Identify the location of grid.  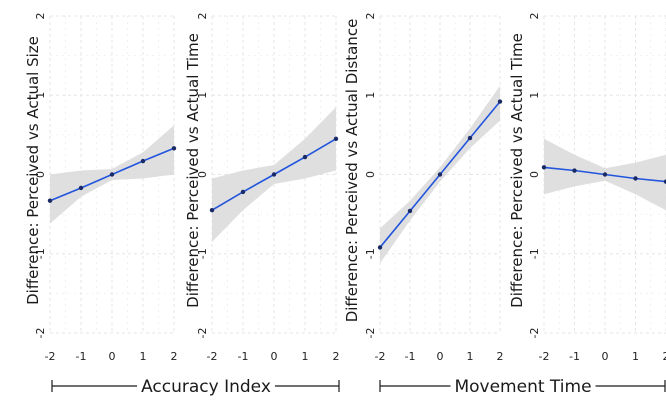
(440, 174).